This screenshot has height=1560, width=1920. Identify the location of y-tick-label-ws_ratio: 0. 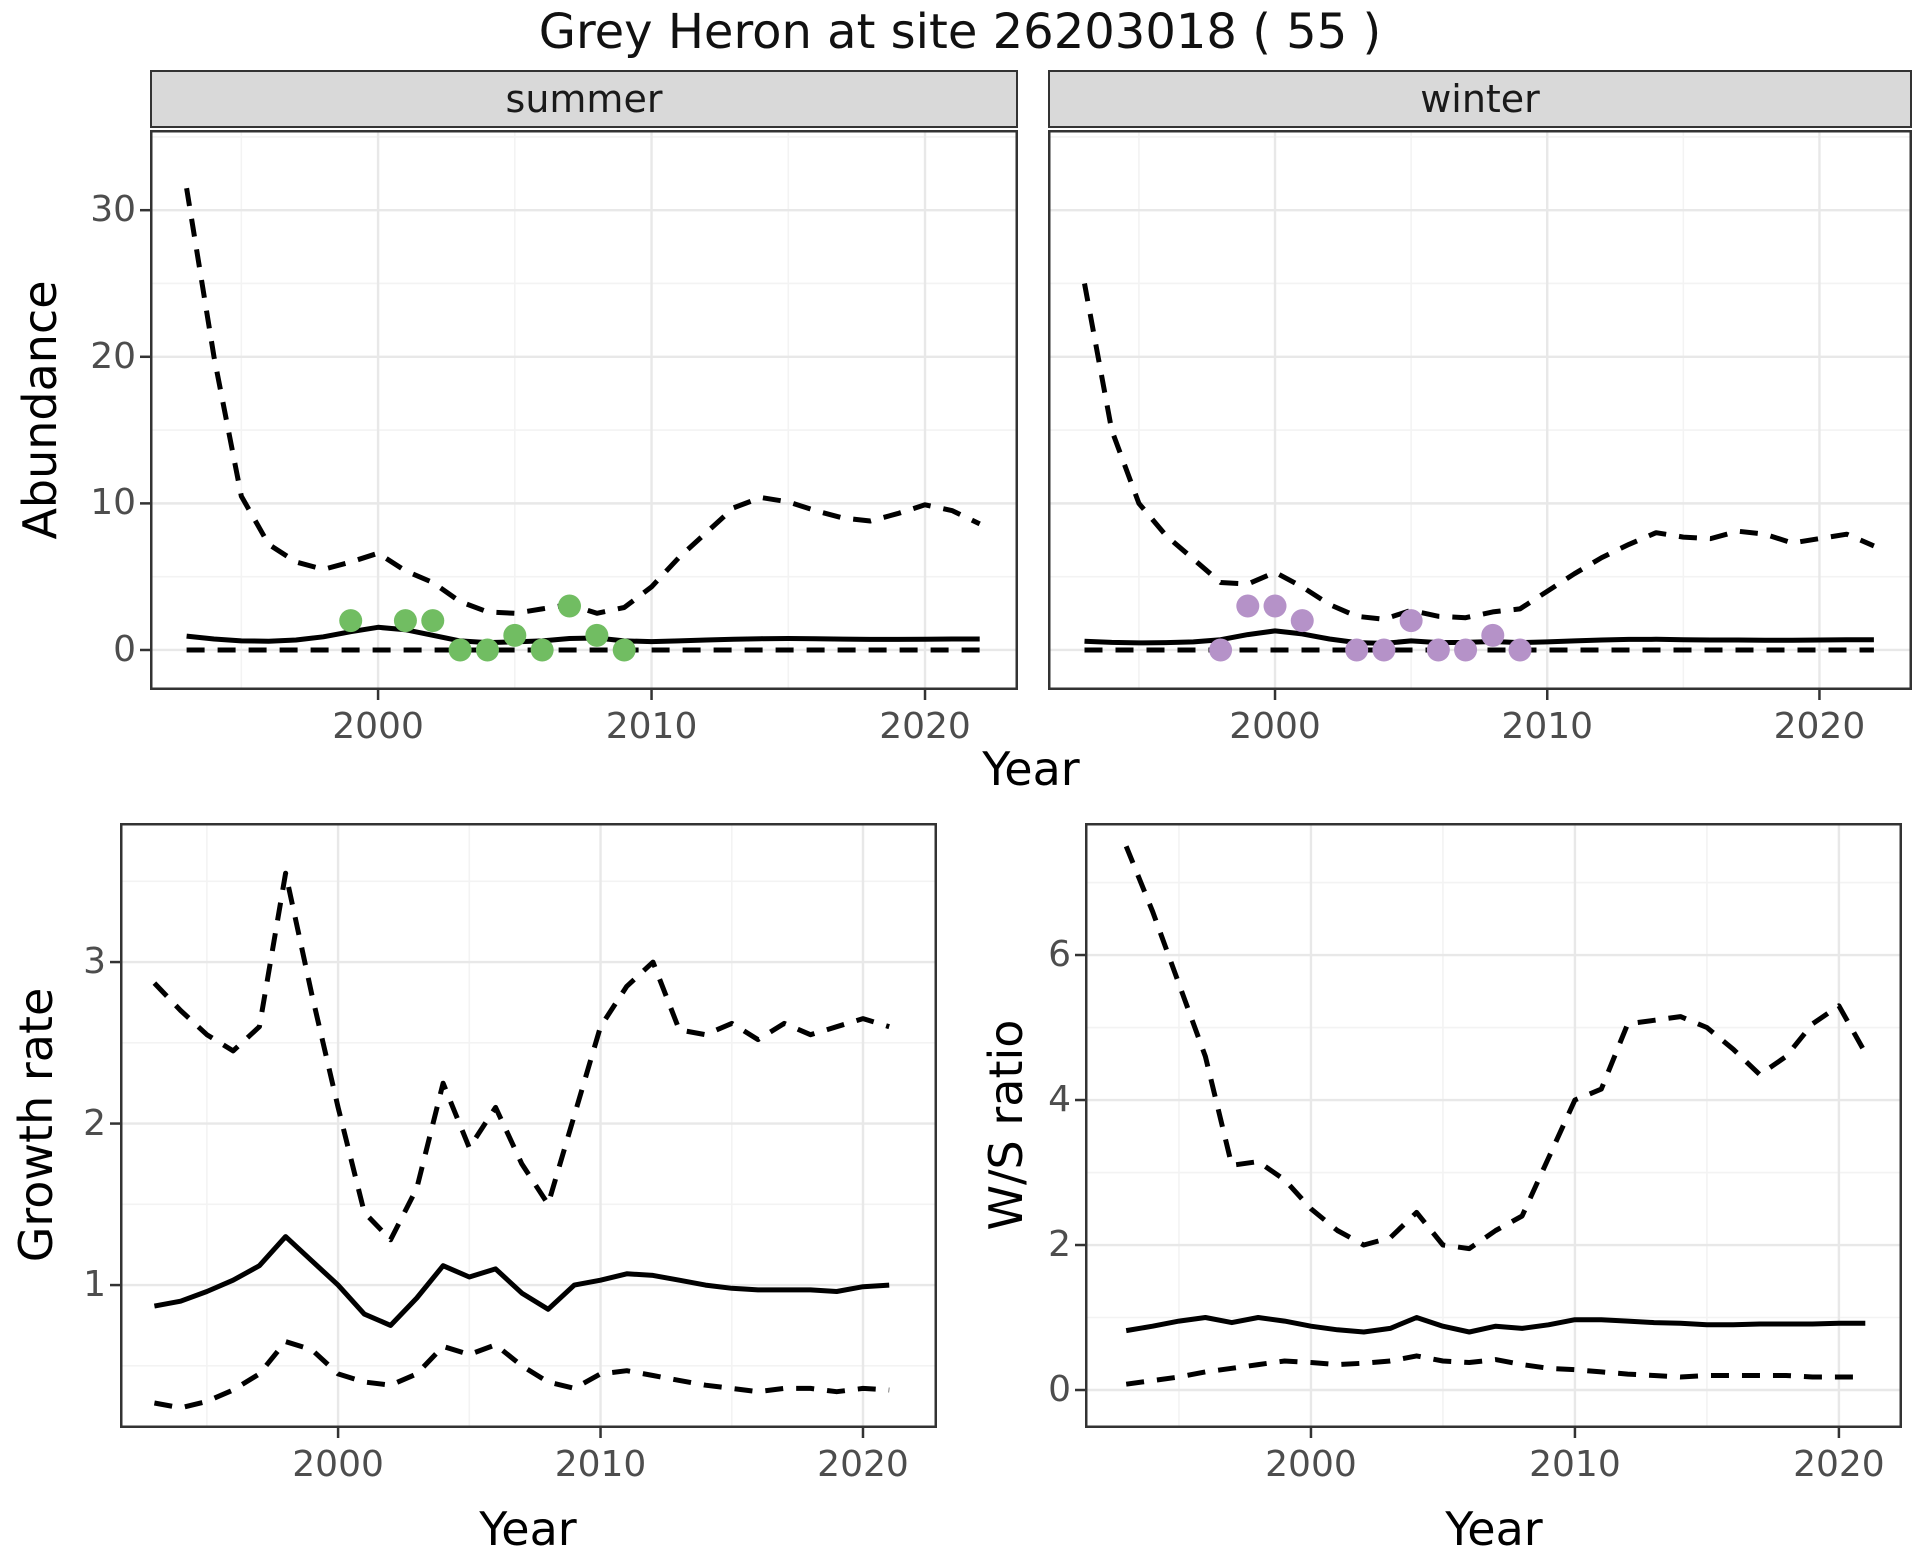
(1059, 1389).